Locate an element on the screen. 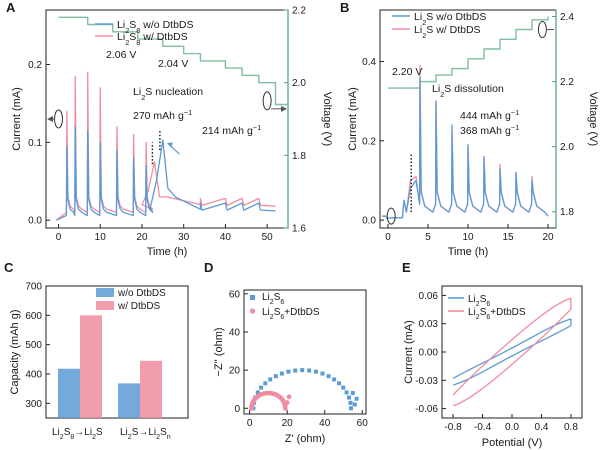  arrowhead-left is located at coordinates (50, 119).